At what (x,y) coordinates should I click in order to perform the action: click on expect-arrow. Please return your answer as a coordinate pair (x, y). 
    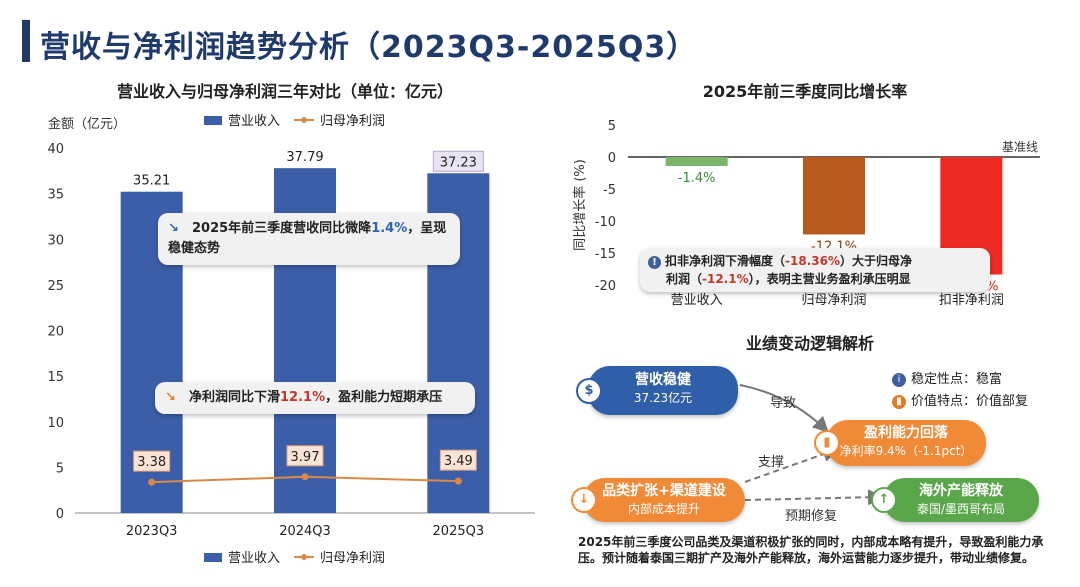
    Looking at the image, I should click on (814, 497).